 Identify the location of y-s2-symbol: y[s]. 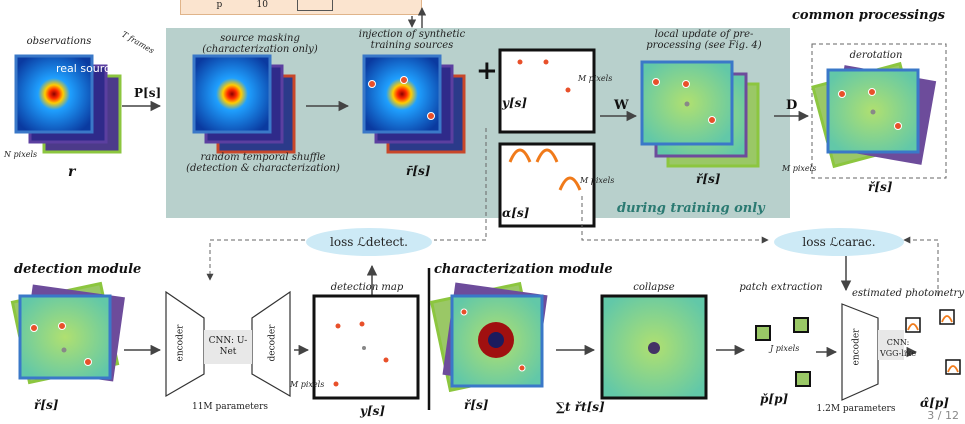
(373, 411).